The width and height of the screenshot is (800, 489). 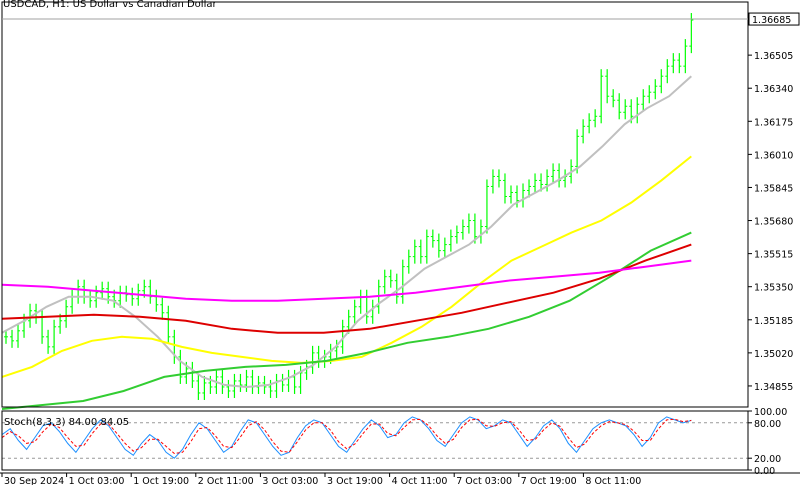 I want to click on current-price-label: 1.36685, so click(x=771, y=20).